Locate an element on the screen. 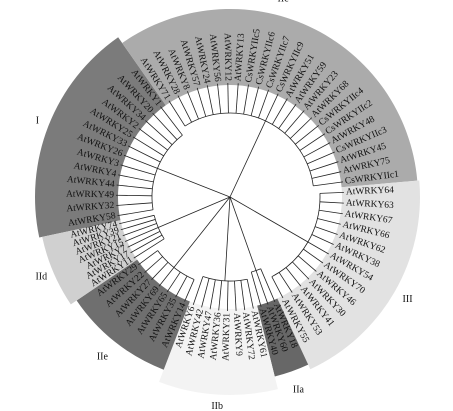 This screenshot has height=411, width=453. leaf-label: AtWRKY32 is located at coordinates (90, 208).